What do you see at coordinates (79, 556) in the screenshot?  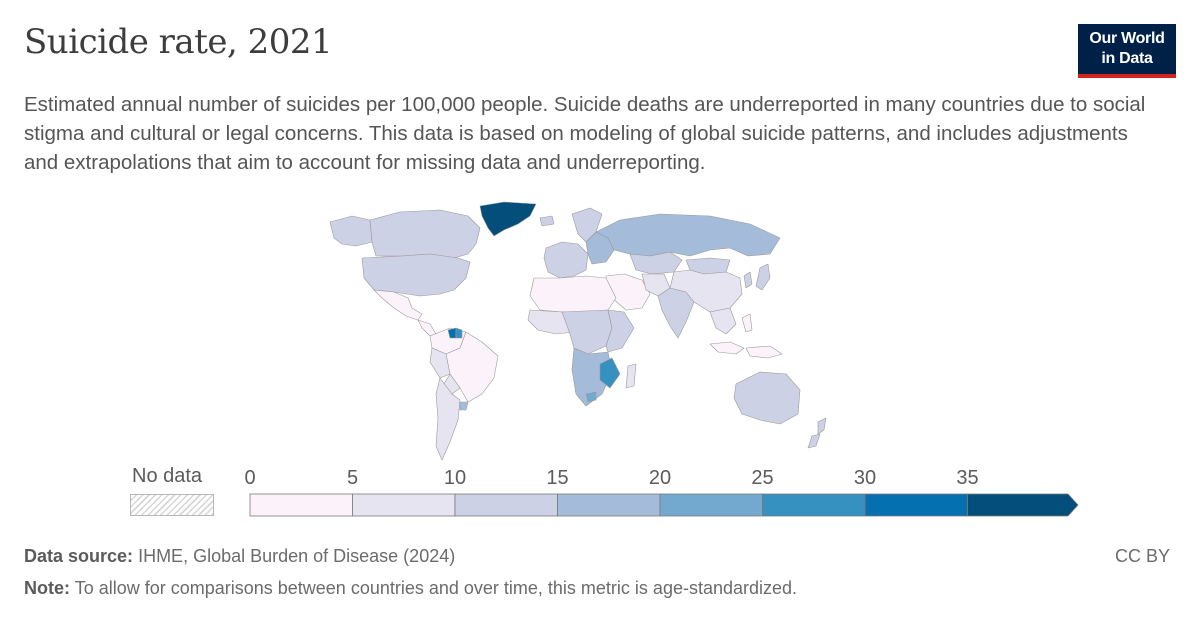 I see `source-label: Data source:` at bounding box center [79, 556].